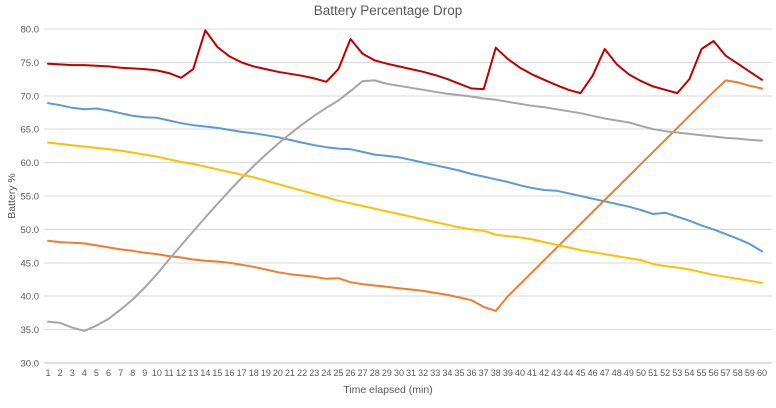  What do you see at coordinates (701, 373) in the screenshot?
I see `x-tick-label: 55` at bounding box center [701, 373].